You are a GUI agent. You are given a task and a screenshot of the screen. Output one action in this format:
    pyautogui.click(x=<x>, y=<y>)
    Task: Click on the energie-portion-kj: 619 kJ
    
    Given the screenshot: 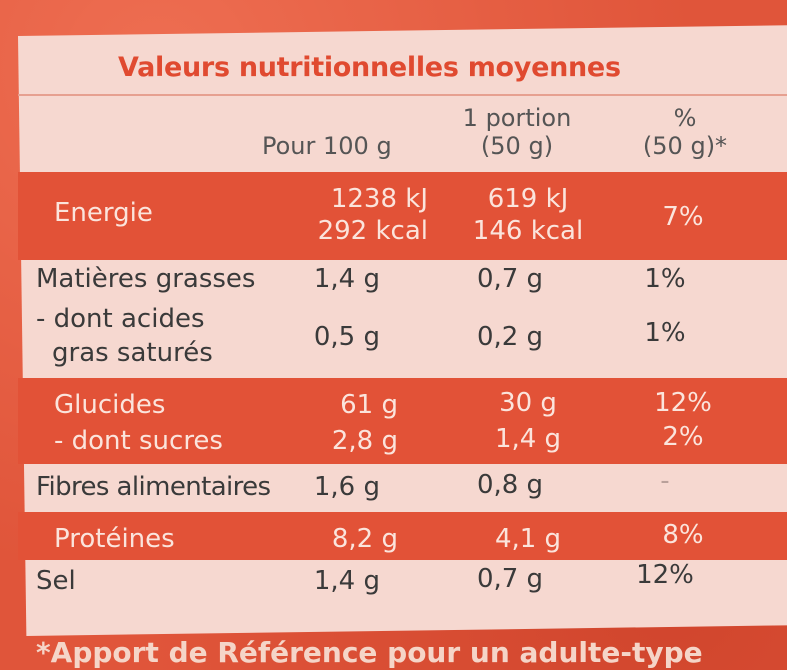 What is the action you would take?
    pyautogui.click(x=528, y=199)
    